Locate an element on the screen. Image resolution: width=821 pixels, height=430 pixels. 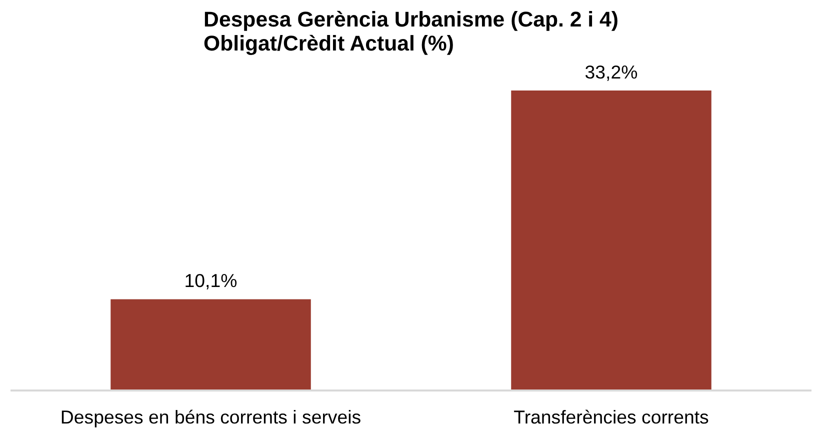
data-label: 10,1% is located at coordinates (211, 281).